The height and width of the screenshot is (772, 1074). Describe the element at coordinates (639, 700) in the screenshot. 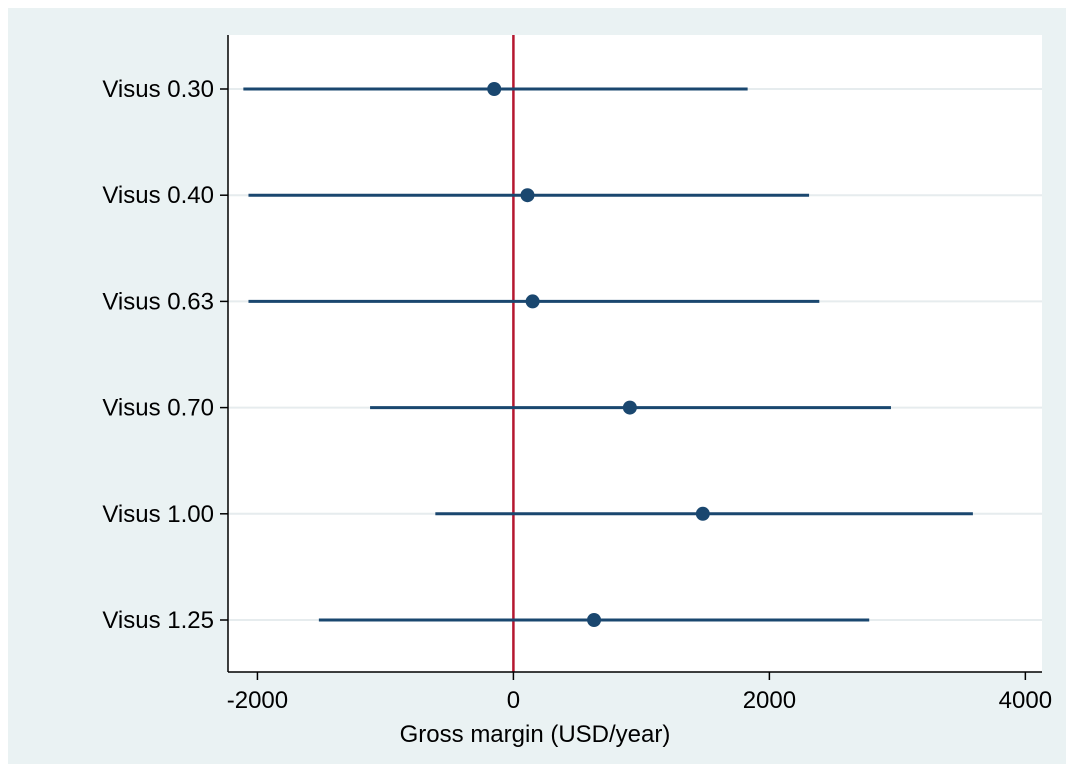

I see `x-tick-labels: -2000 0 2000 4000` at that location.